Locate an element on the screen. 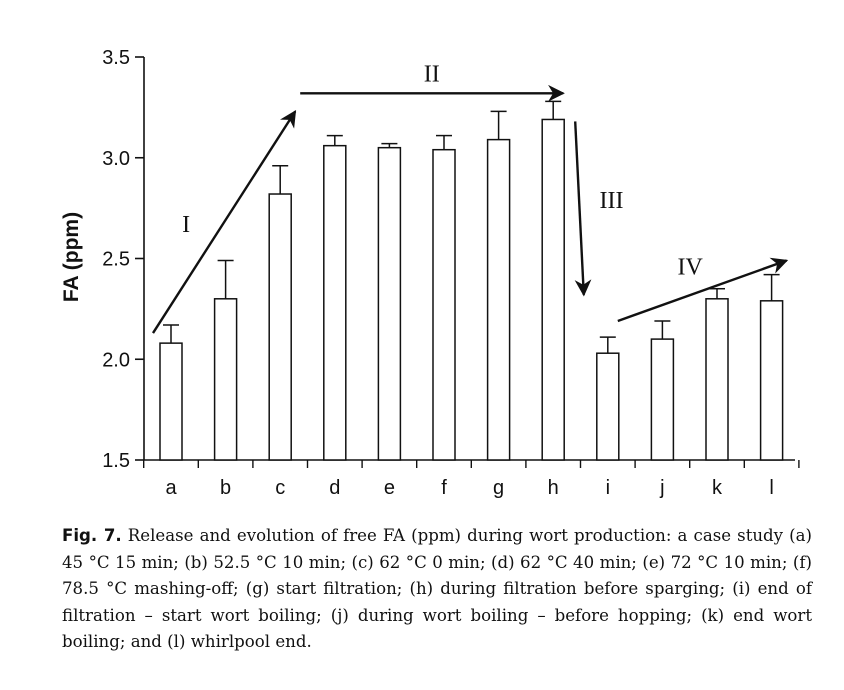 This screenshot has width=844, height=690. bar-k is located at coordinates (717, 379).